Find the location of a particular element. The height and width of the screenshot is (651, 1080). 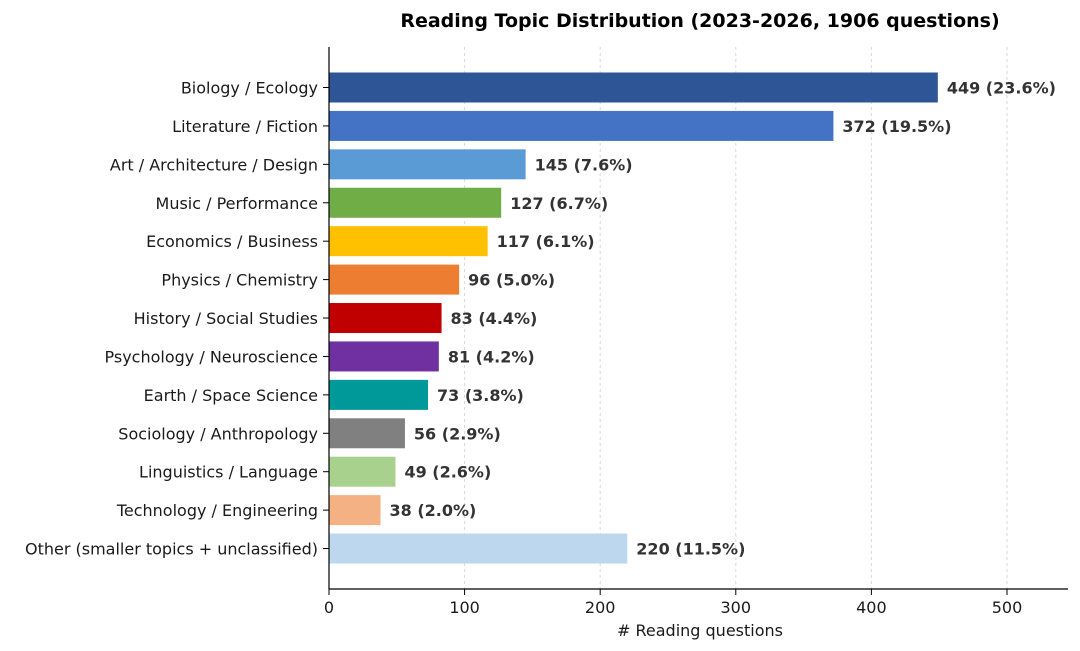

data-label: 117 (6.1%) is located at coordinates (546, 241).